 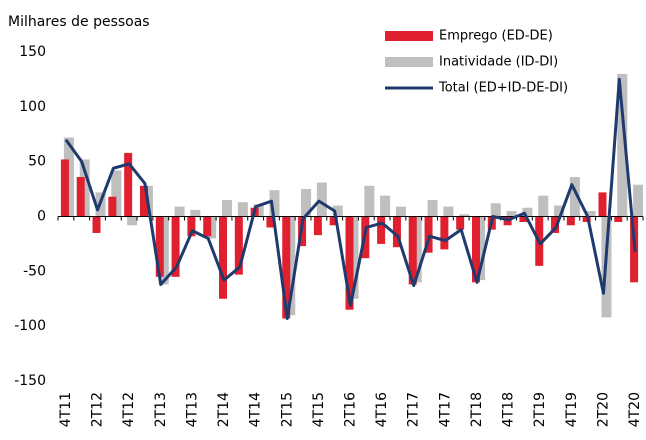 What do you see at coordinates (287, 409) in the screenshot?
I see `x-tick-label: 2T15` at bounding box center [287, 409].